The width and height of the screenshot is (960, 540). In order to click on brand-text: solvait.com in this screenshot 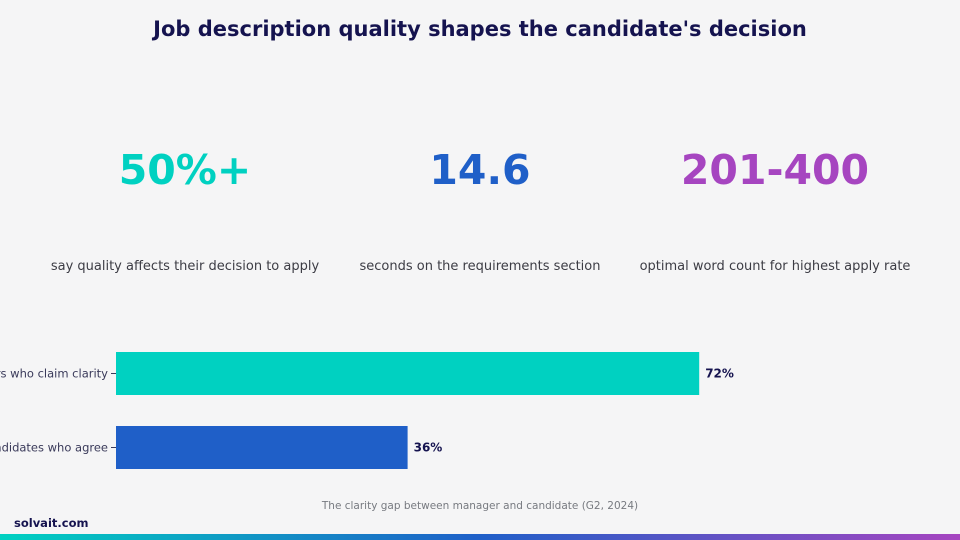, I will do `click(51, 523)`.